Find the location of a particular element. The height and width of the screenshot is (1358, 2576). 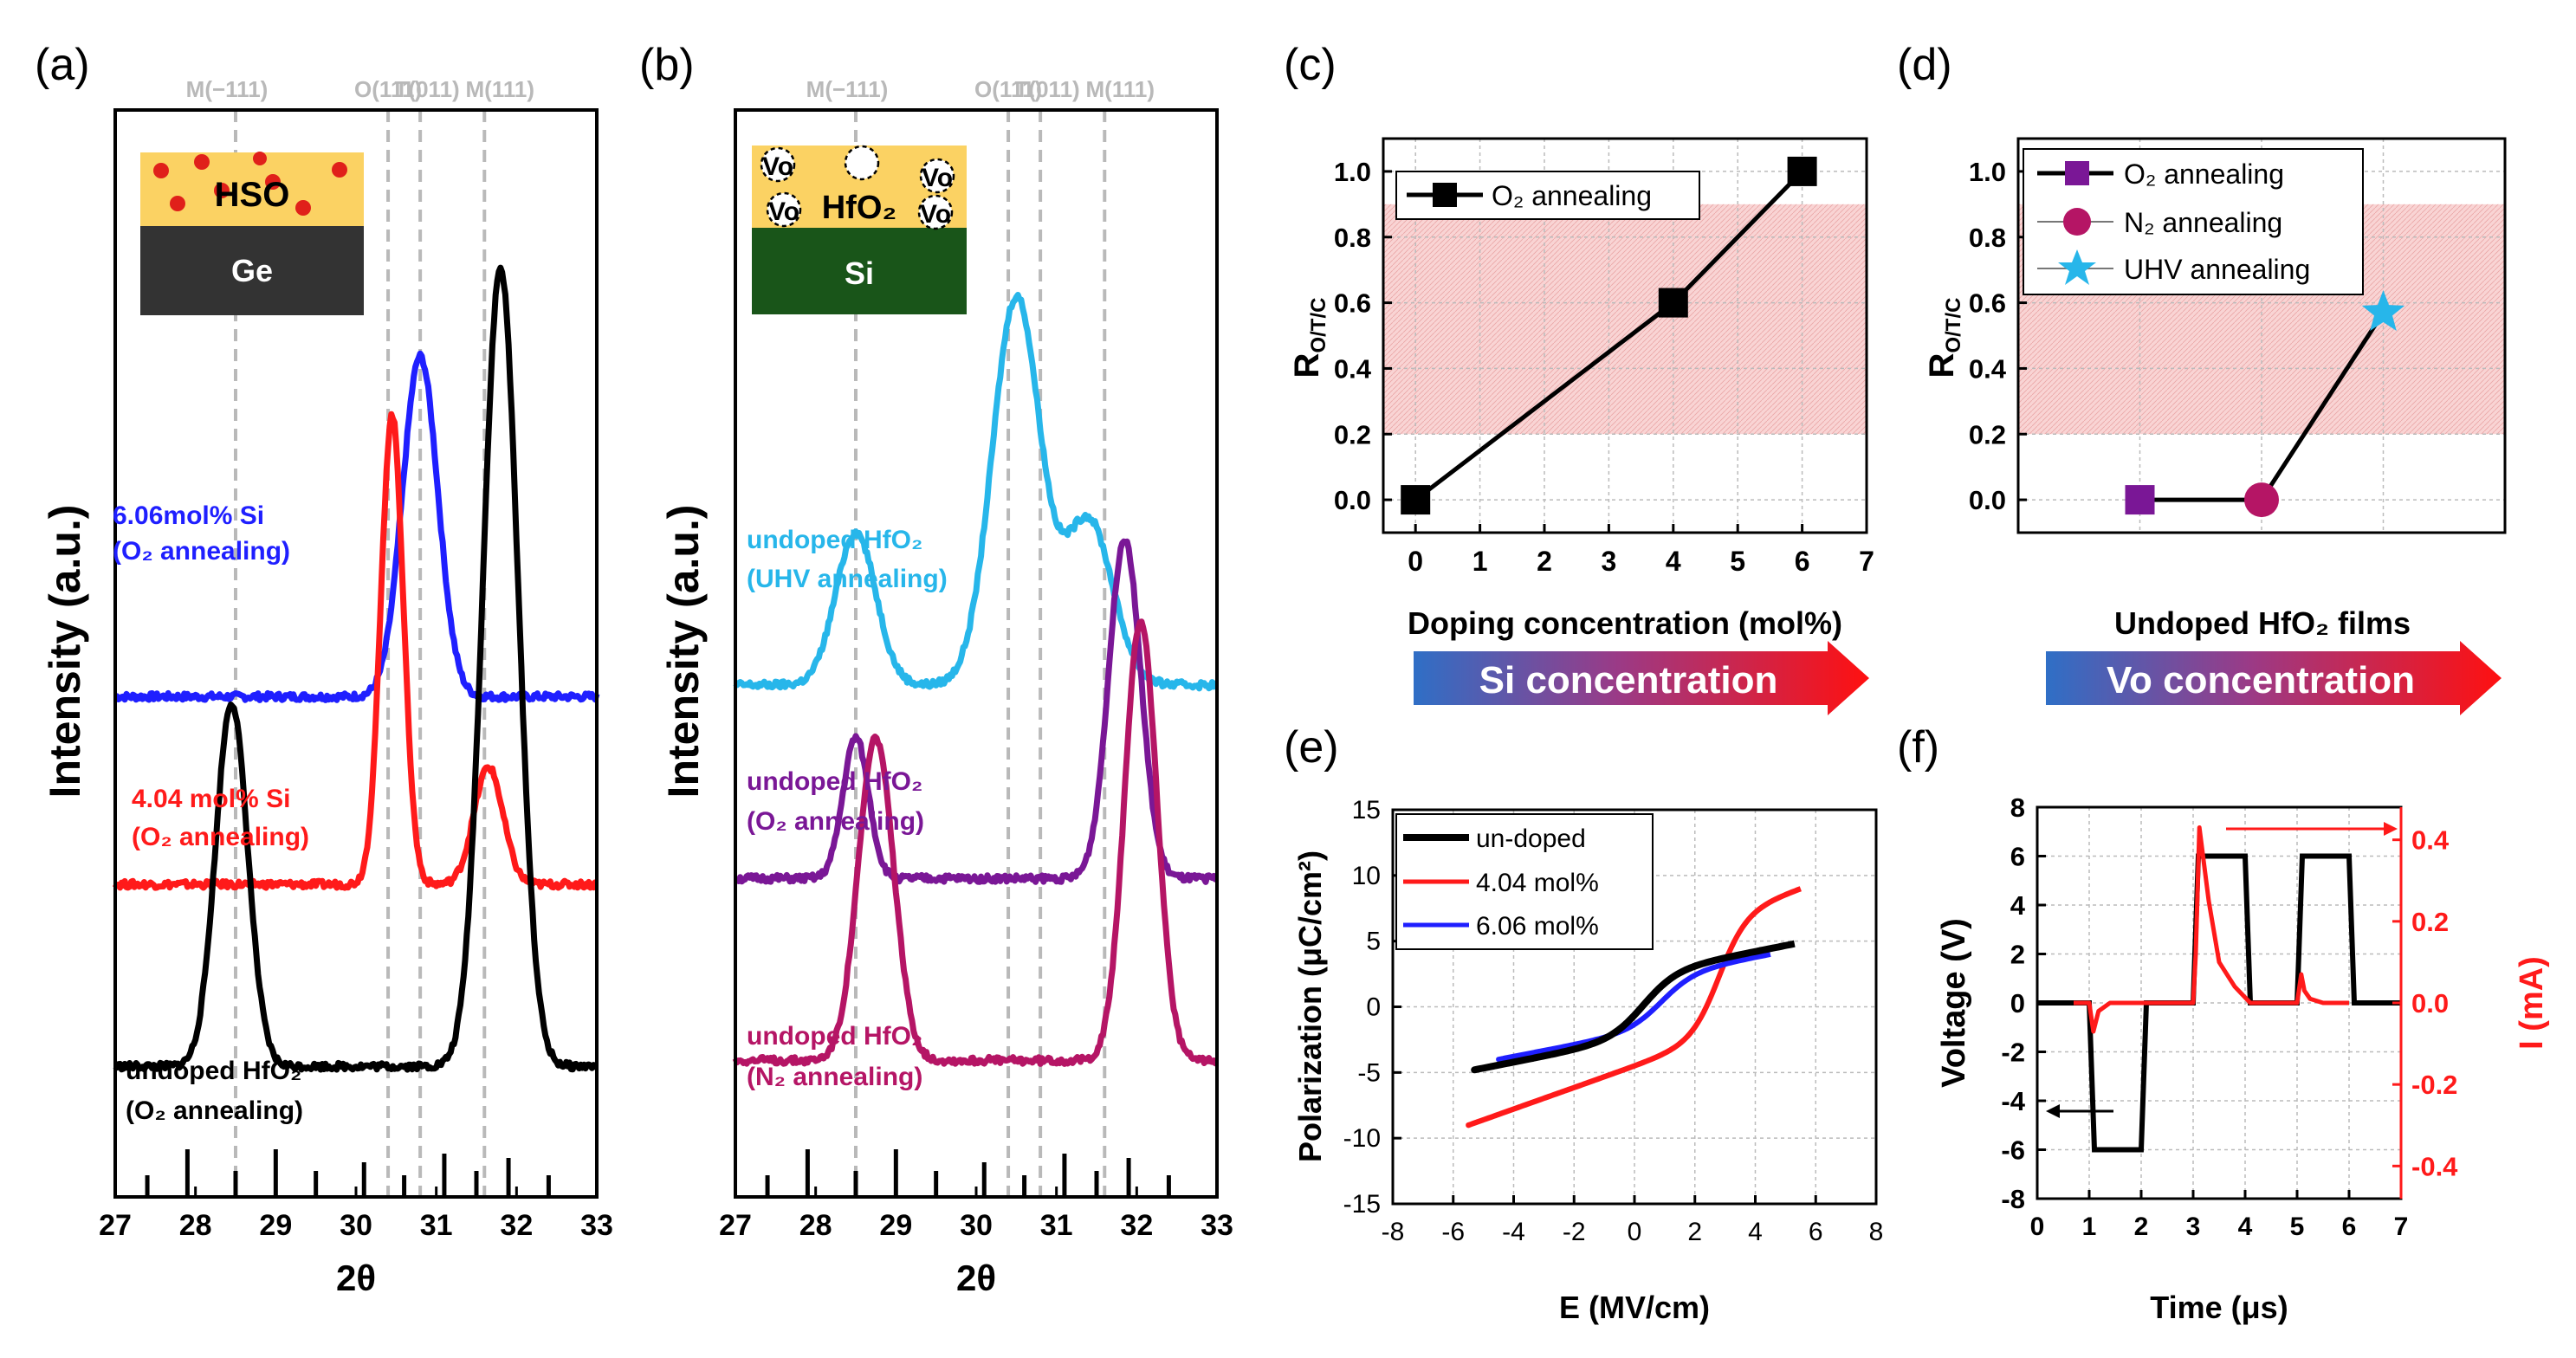

d-marker-star is located at coordinates (2383, 310).